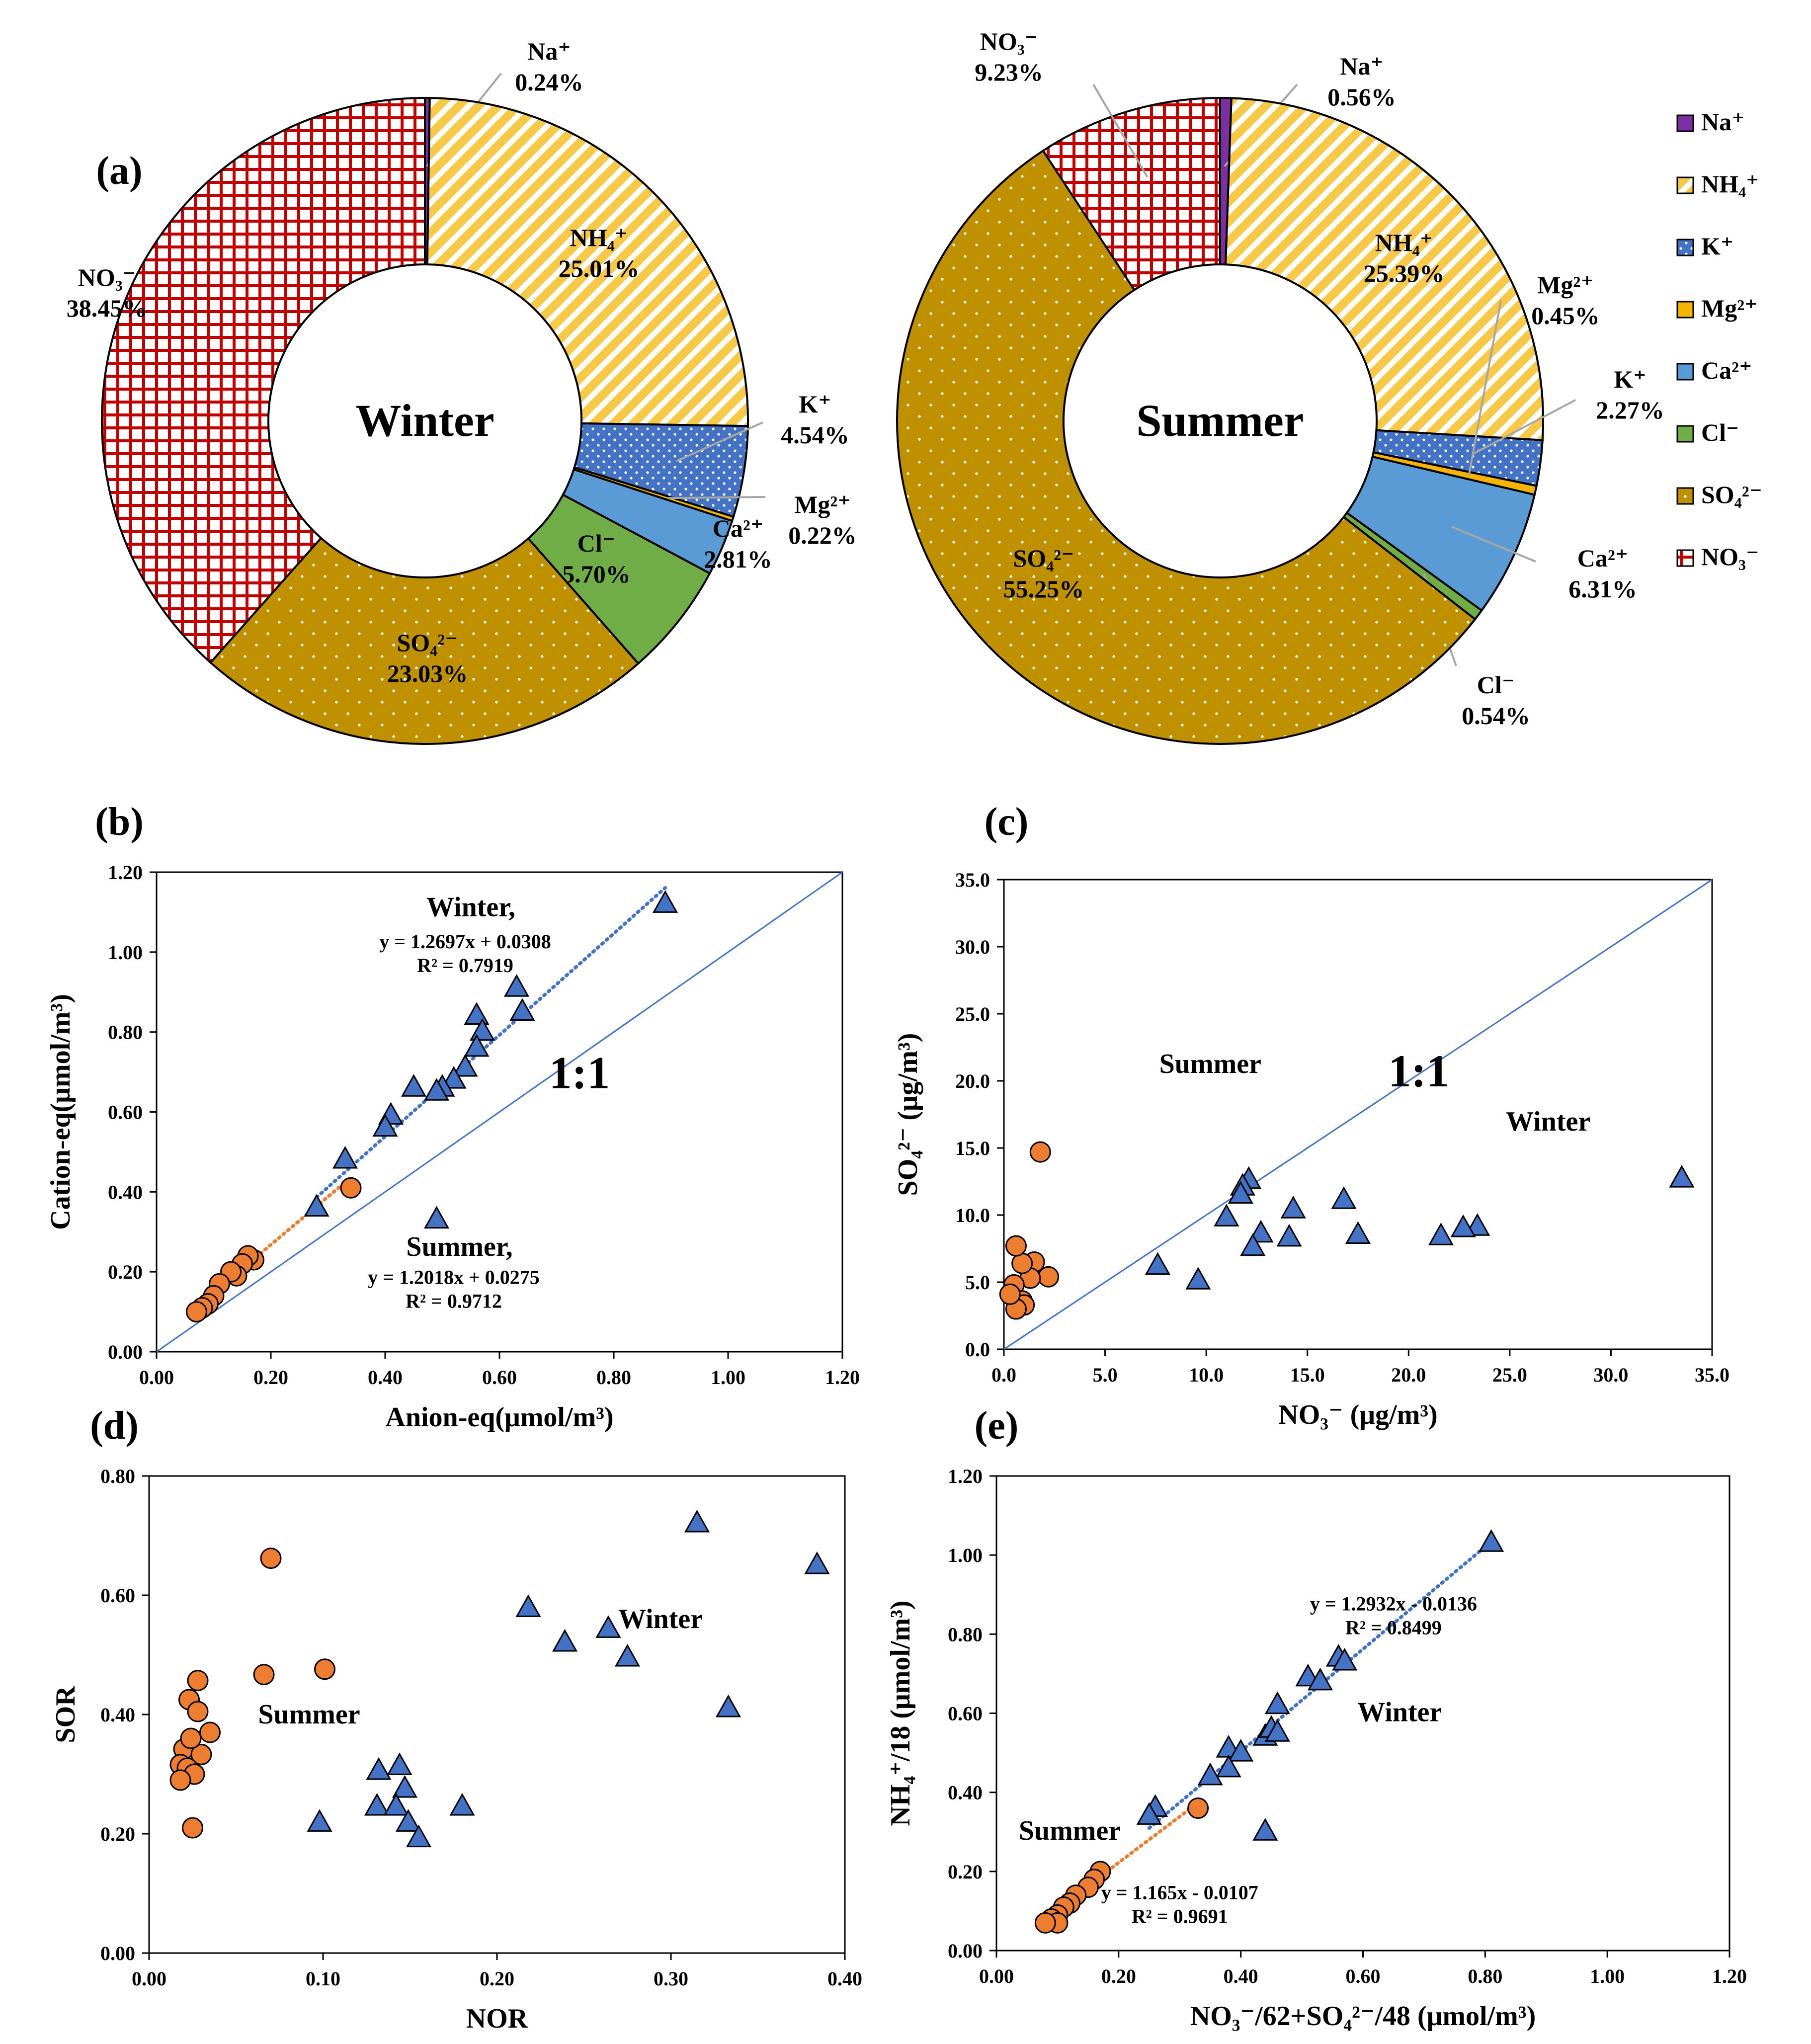 This screenshot has width=1811, height=2044. Describe the element at coordinates (1731, 495) in the screenshot. I see `legend-label-so4: SO₄²⁻` at that location.